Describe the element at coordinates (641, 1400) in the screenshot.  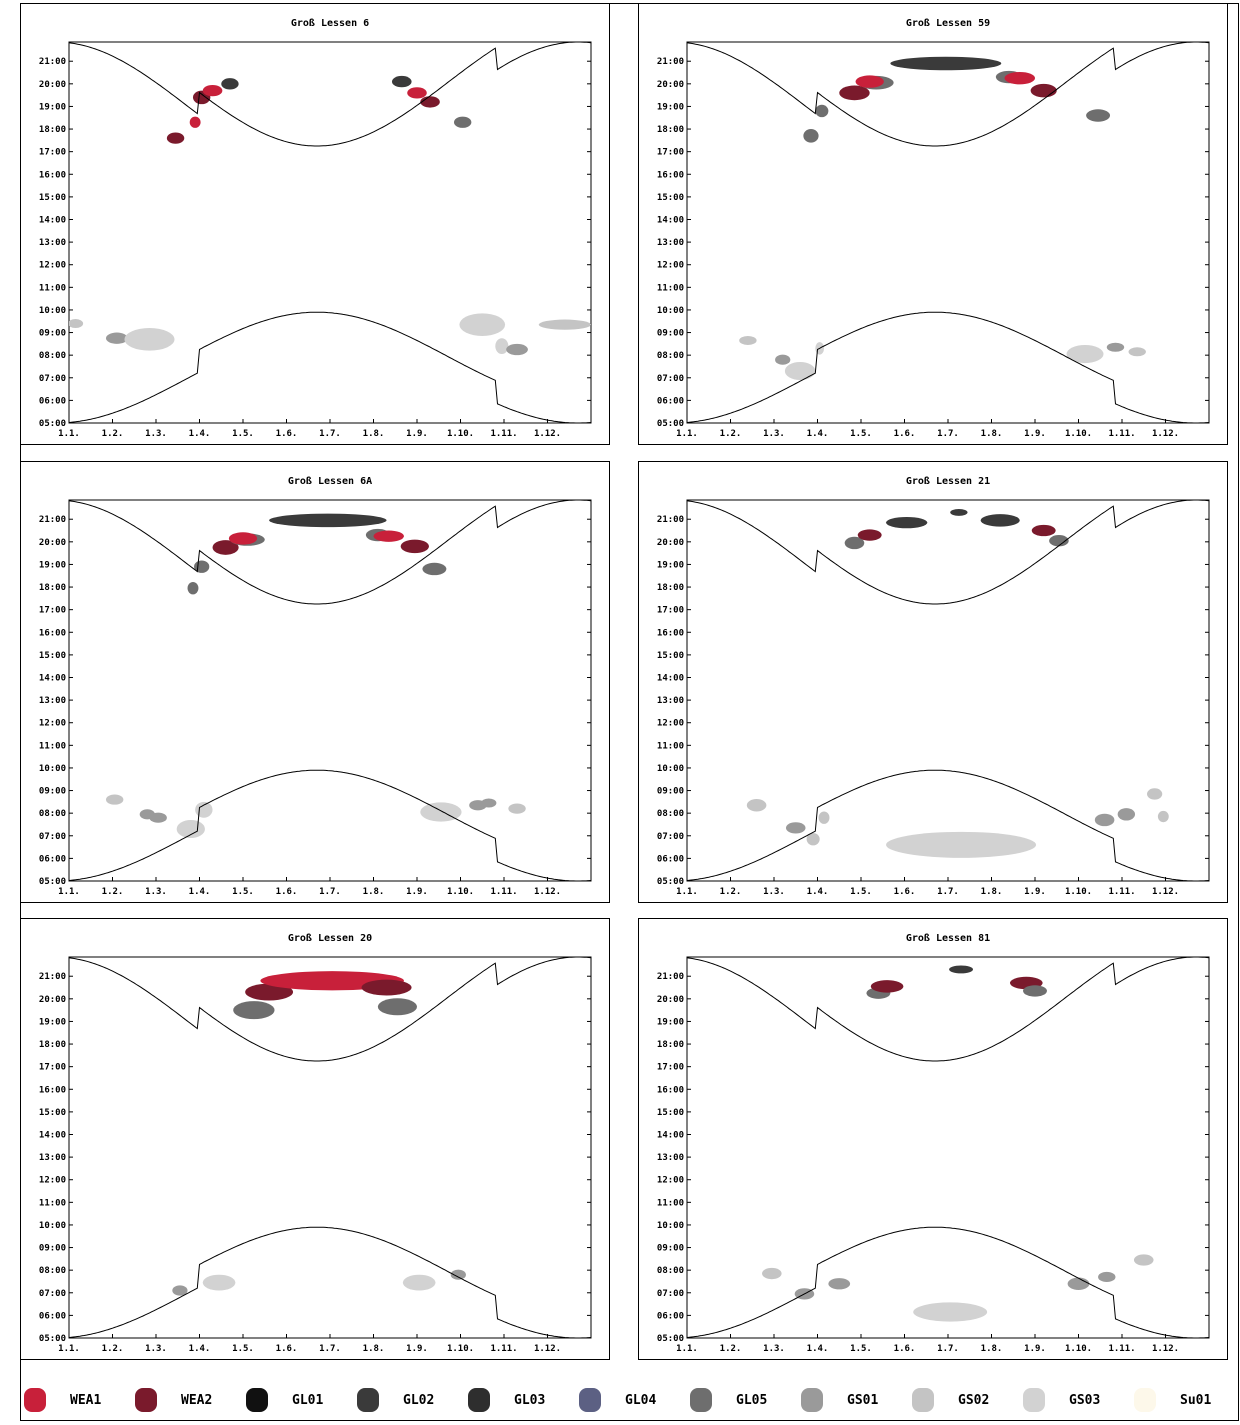
I see `legend-label: GL04` at that location.